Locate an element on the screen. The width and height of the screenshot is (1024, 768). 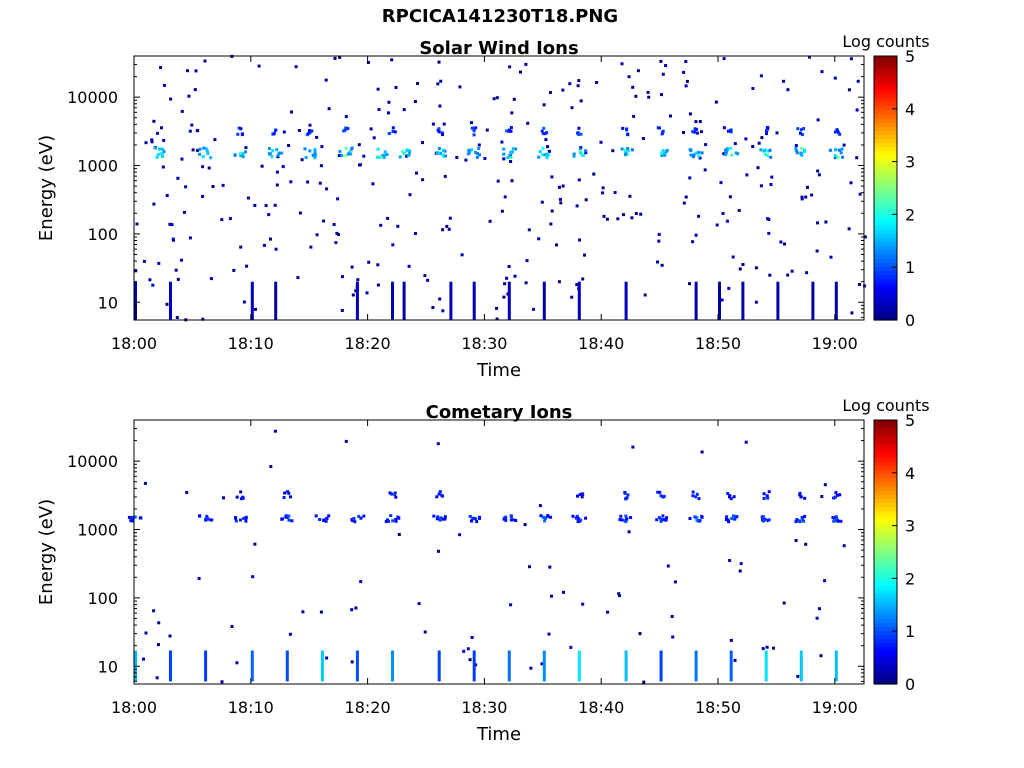
x-tick-label: 18:00 is located at coordinates (134, 707).